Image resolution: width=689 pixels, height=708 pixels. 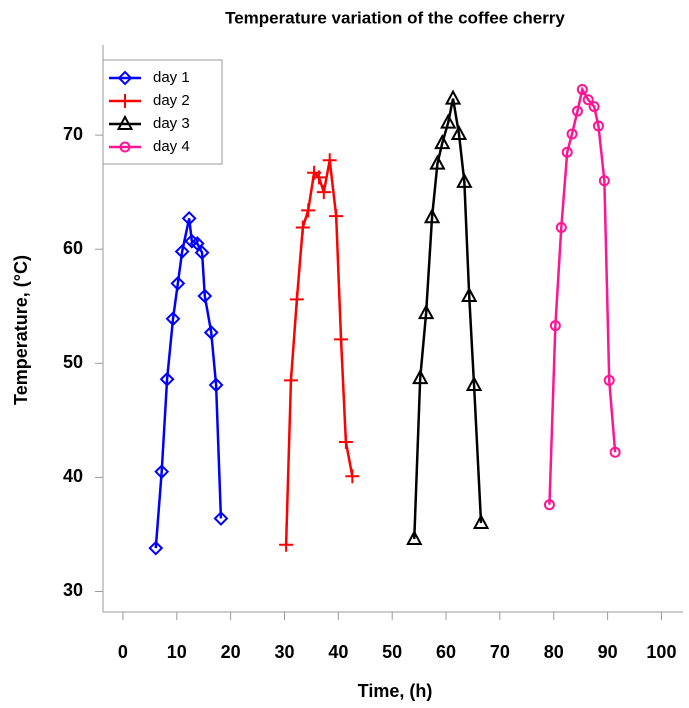 What do you see at coordinates (162, 112) in the screenshot?
I see `legend: day 1 day 2 day 3 day 4` at bounding box center [162, 112].